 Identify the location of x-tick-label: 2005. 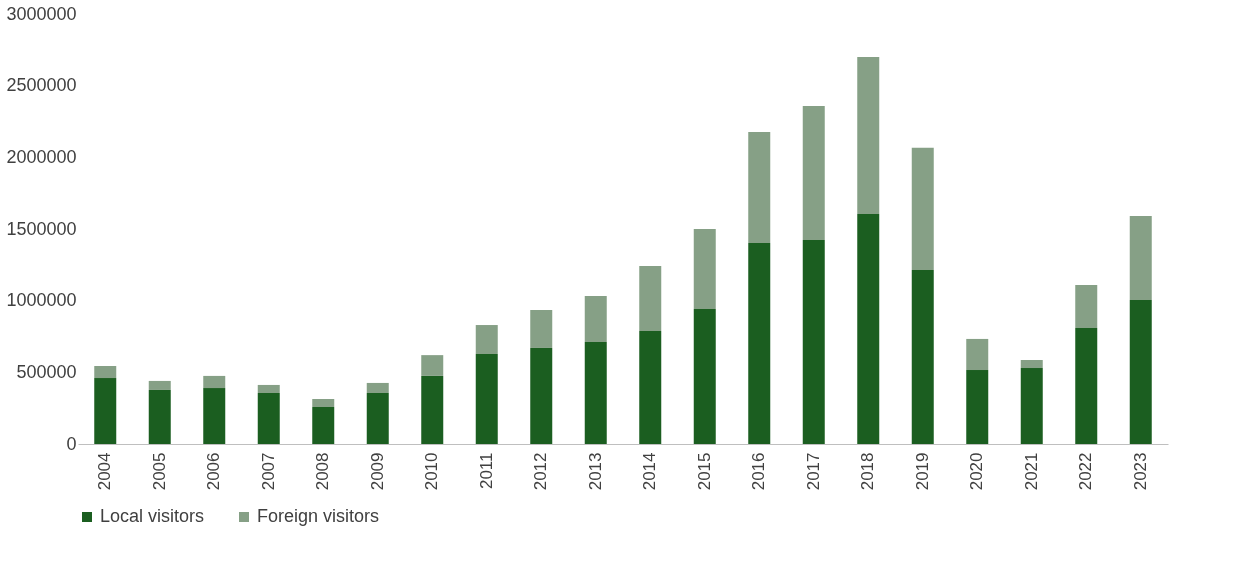
(159, 471).